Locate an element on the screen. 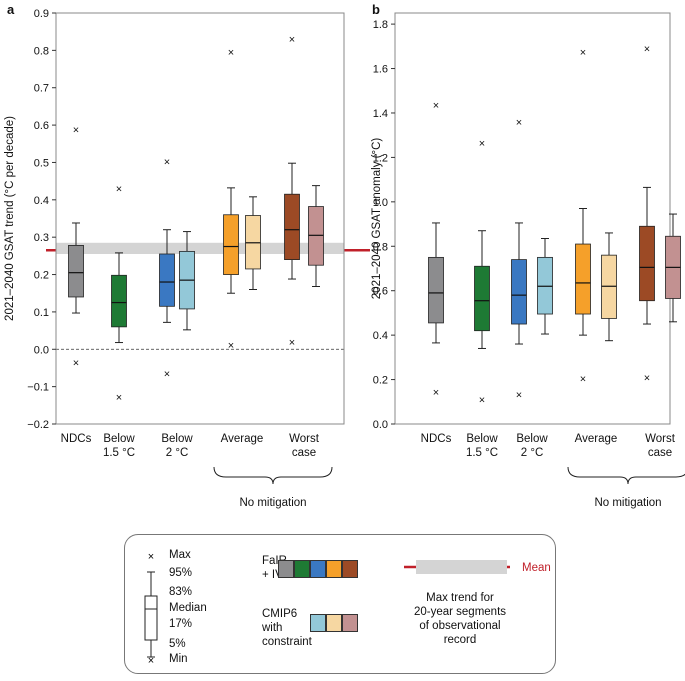 The height and width of the screenshot is (681, 685). legend-mean-label: Mean is located at coordinates (536, 568).